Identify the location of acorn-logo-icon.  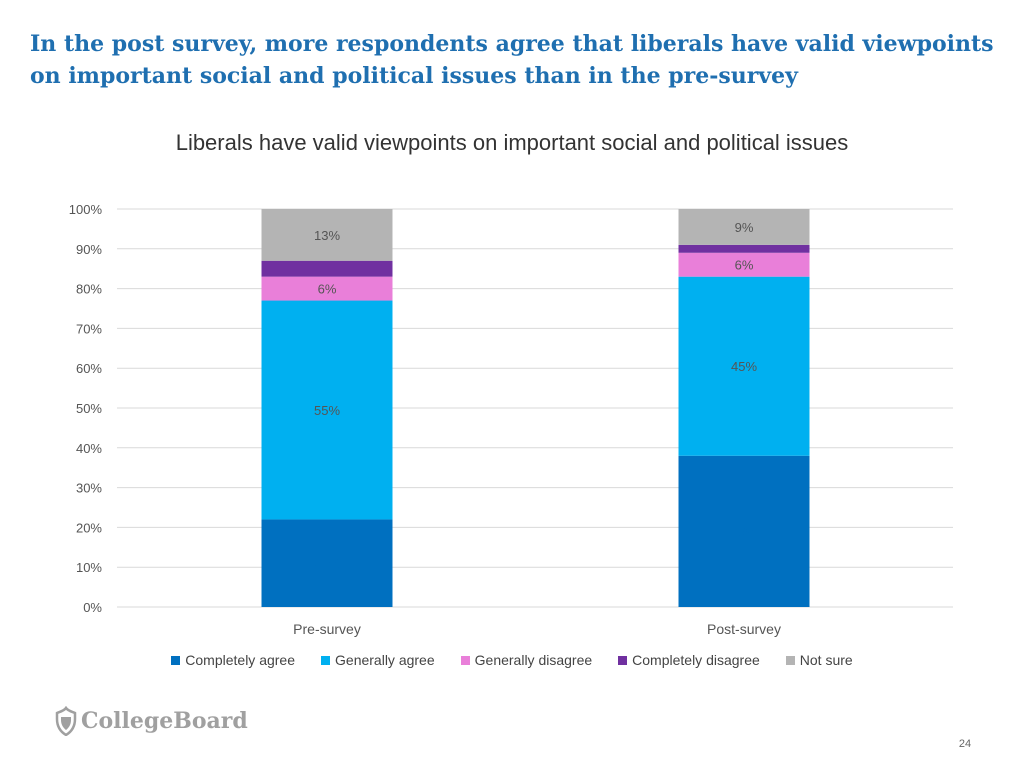
(66, 721).